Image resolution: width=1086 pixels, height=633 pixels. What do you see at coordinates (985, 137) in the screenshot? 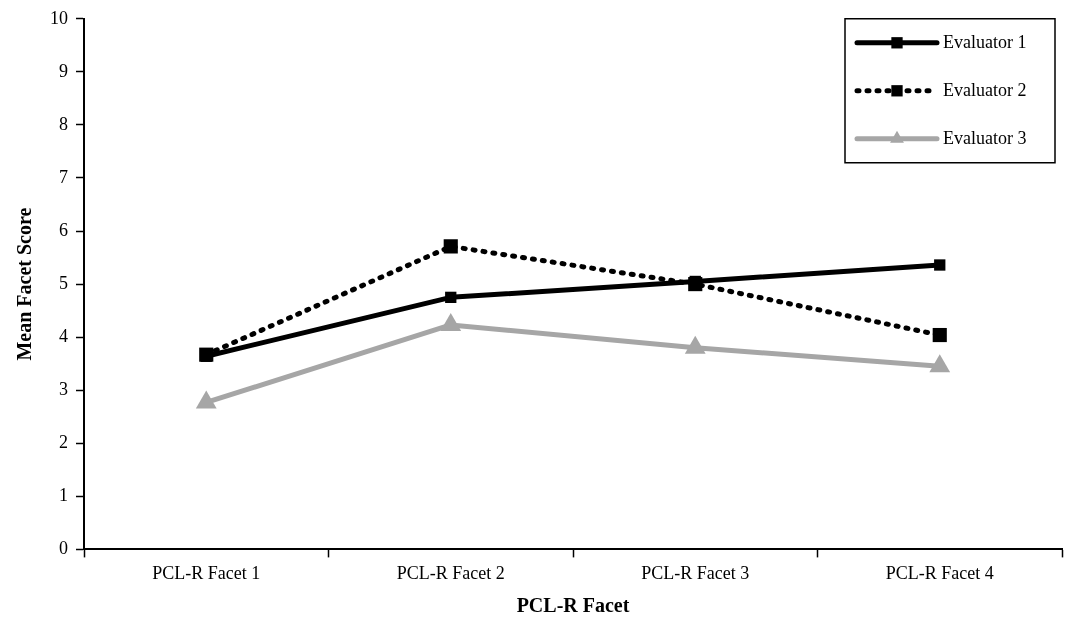
I see `legend-label: Evaluator 3` at bounding box center [985, 137].